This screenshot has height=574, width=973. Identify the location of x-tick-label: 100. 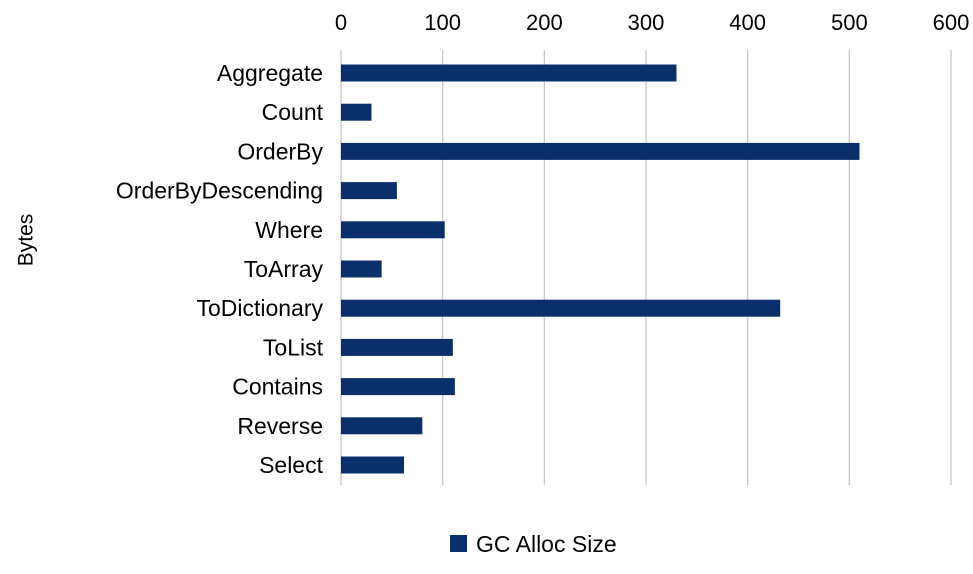
(442, 22).